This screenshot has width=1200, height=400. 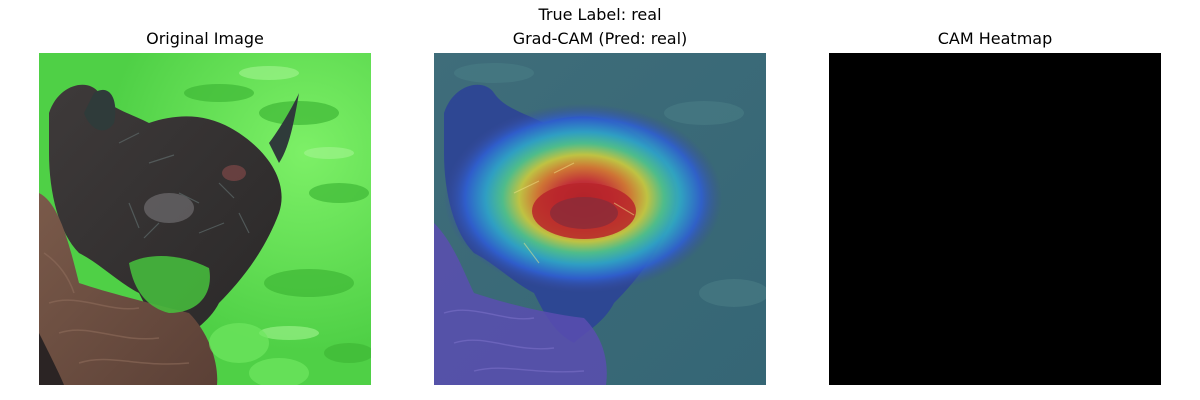 What do you see at coordinates (205, 38) in the screenshot?
I see `panel-title-original: Original Image` at bounding box center [205, 38].